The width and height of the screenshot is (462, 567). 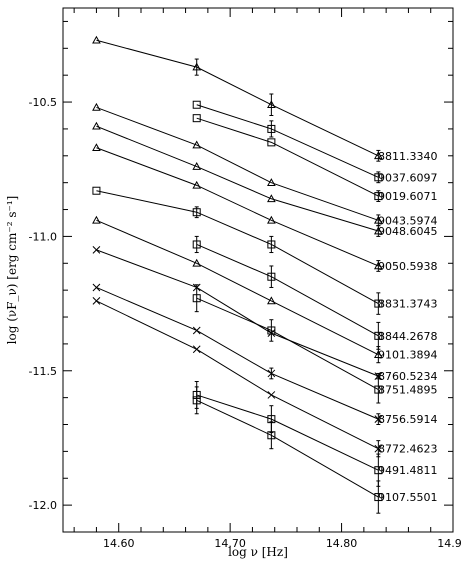 I want to click on series-8811.3340, so click(x=237, y=98).